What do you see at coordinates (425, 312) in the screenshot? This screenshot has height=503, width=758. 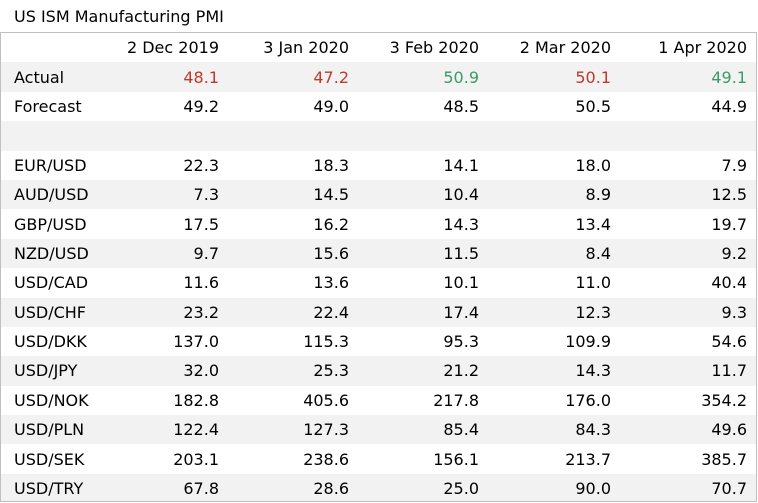 I see `cell-value: 17.4` at bounding box center [425, 312].